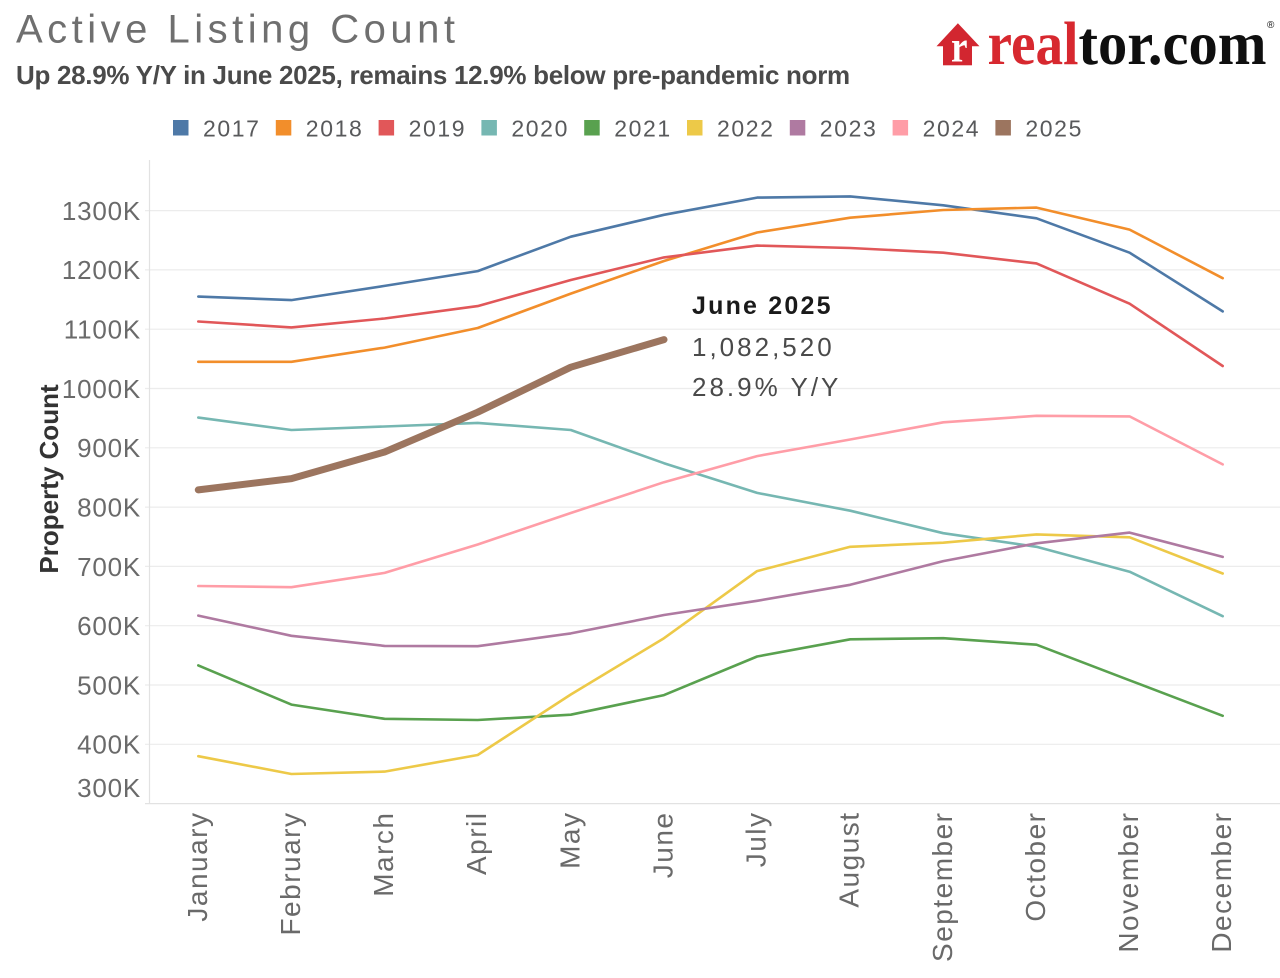  I want to click on svg-text: November, so click(1128, 882).